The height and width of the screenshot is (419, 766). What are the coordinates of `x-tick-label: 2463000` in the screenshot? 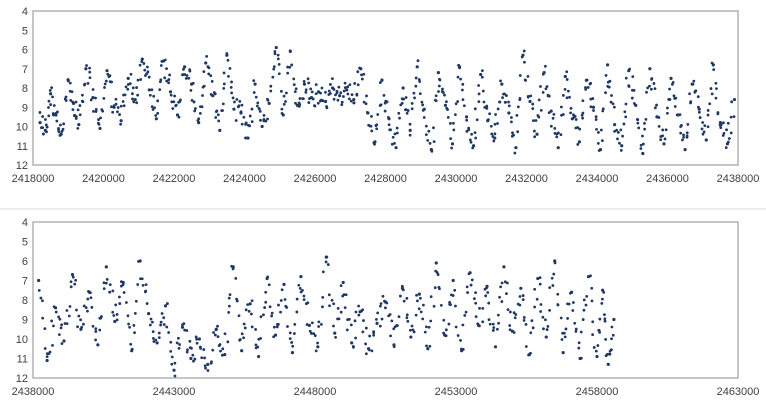 It's located at (738, 392).